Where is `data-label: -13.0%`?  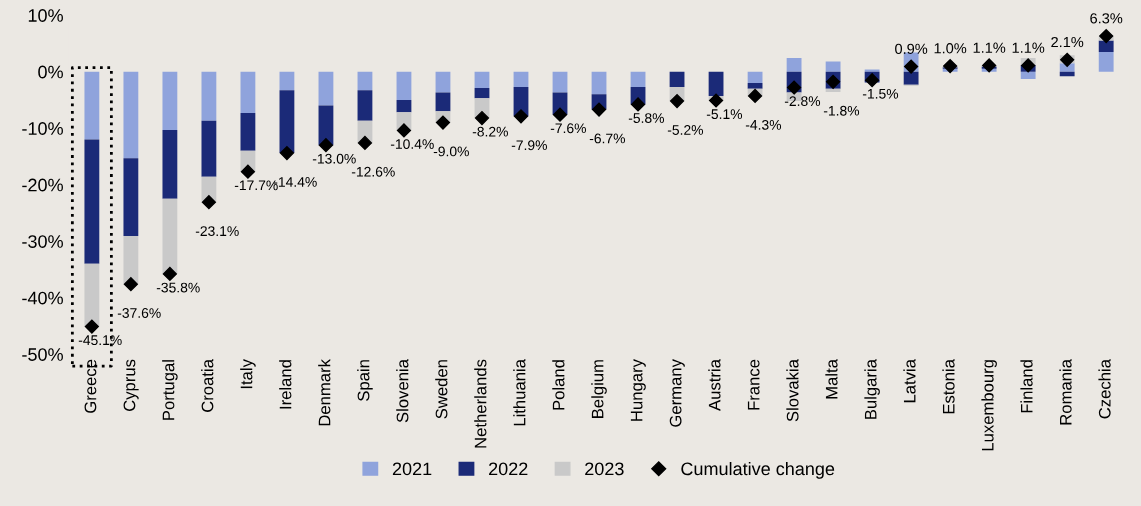
data-label: -13.0% is located at coordinates (334, 158).